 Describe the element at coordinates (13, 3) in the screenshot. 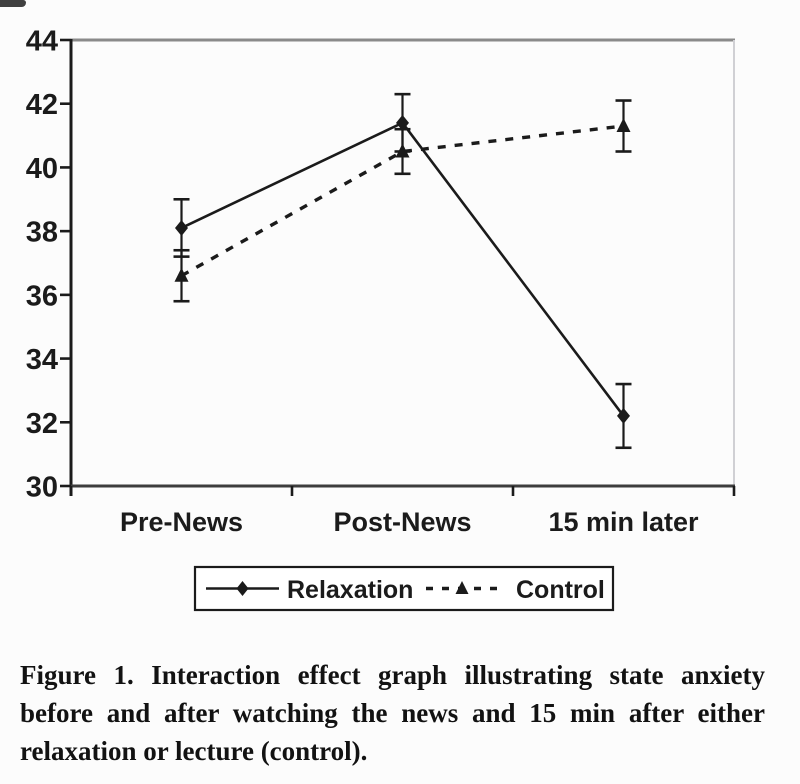

I see `scan-artifact` at that location.